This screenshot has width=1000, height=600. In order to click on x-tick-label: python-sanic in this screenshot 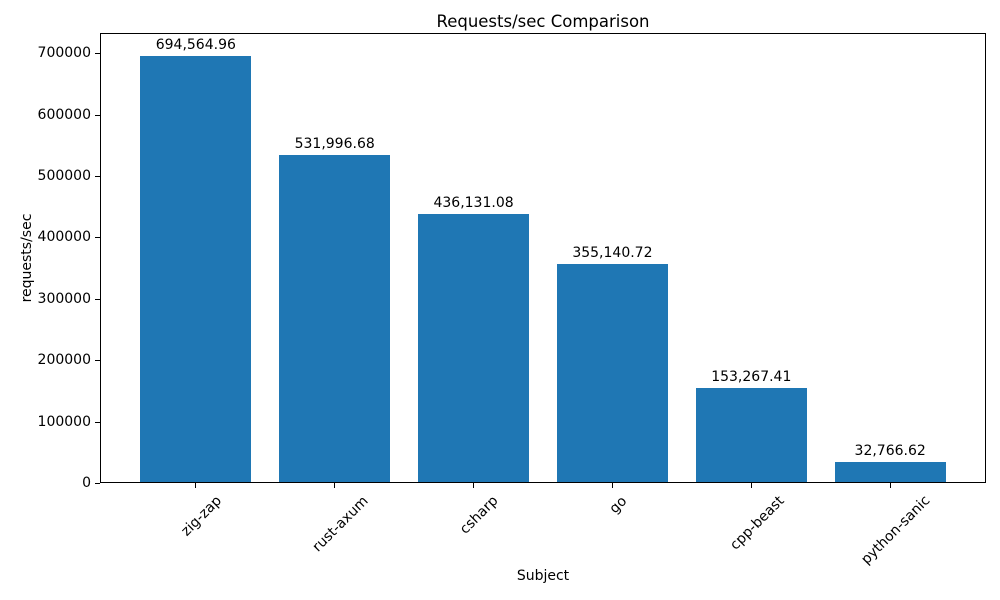, I will do `click(896, 530)`.